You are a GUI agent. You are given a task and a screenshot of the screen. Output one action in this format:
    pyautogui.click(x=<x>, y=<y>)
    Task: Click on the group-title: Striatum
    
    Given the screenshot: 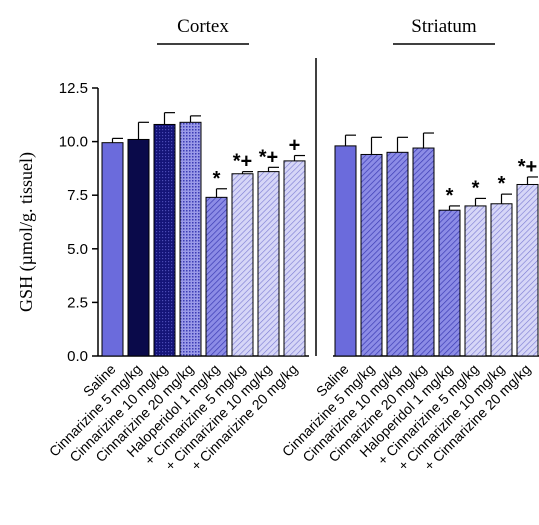 What is the action you would take?
    pyautogui.click(x=444, y=26)
    